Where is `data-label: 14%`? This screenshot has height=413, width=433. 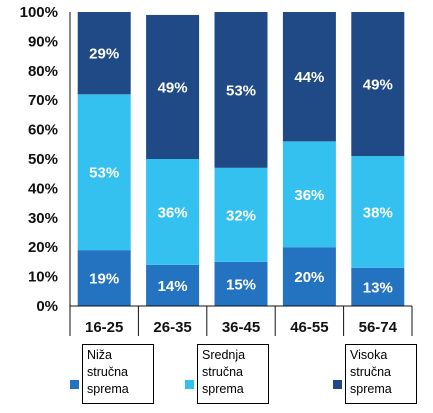 data-label: 14% is located at coordinates (173, 286).